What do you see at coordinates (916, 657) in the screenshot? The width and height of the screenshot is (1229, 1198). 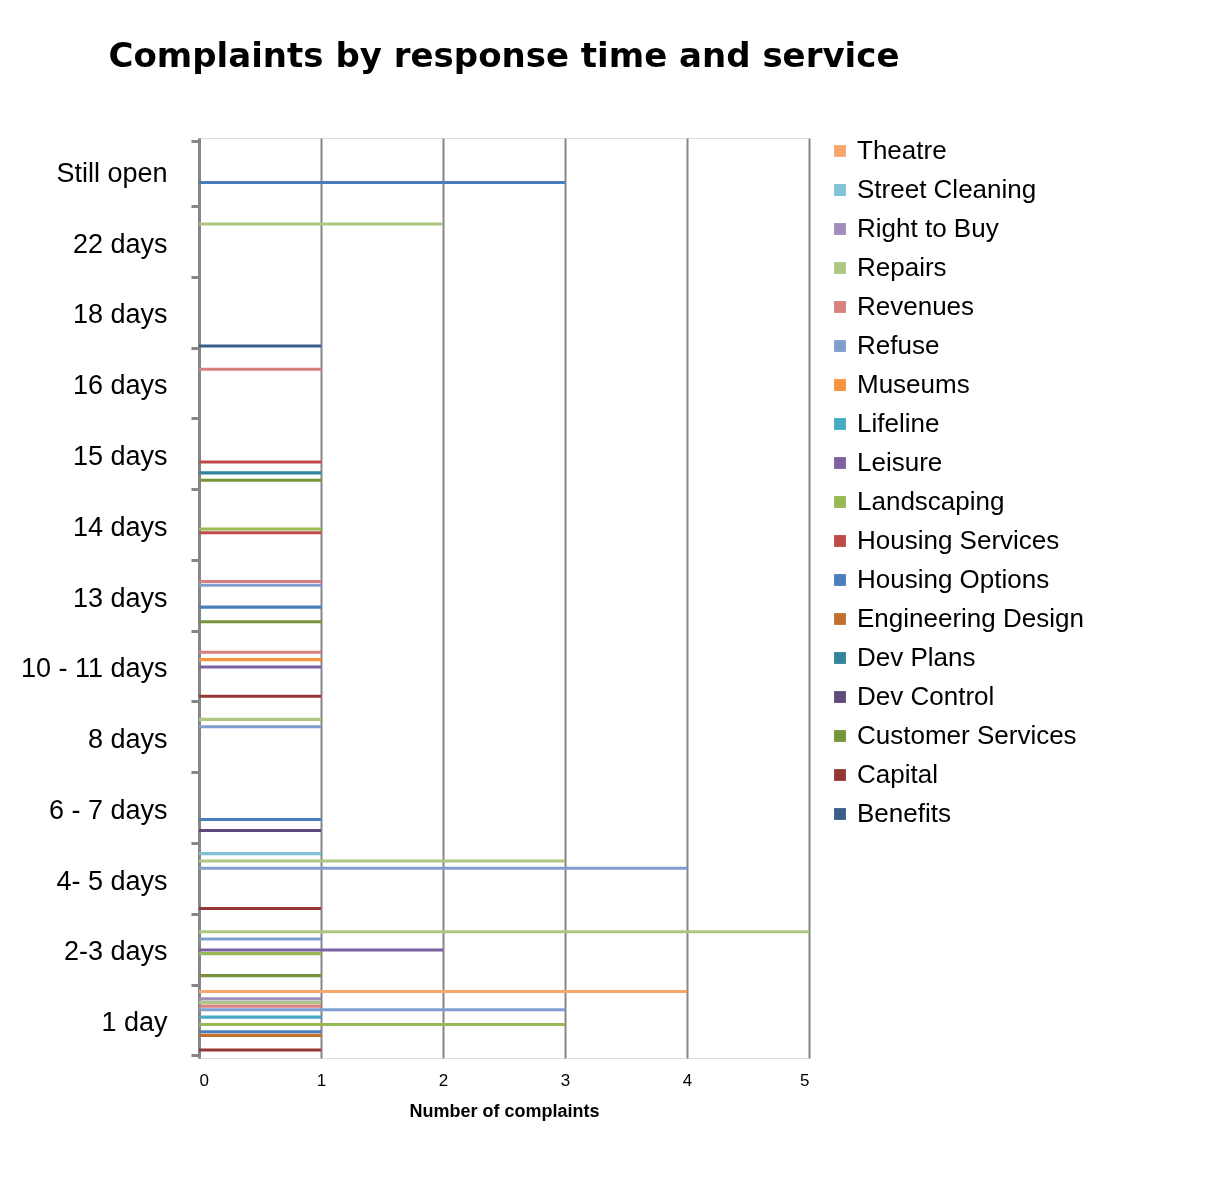 I see `legend-label: Dev Plans` at bounding box center [916, 657].